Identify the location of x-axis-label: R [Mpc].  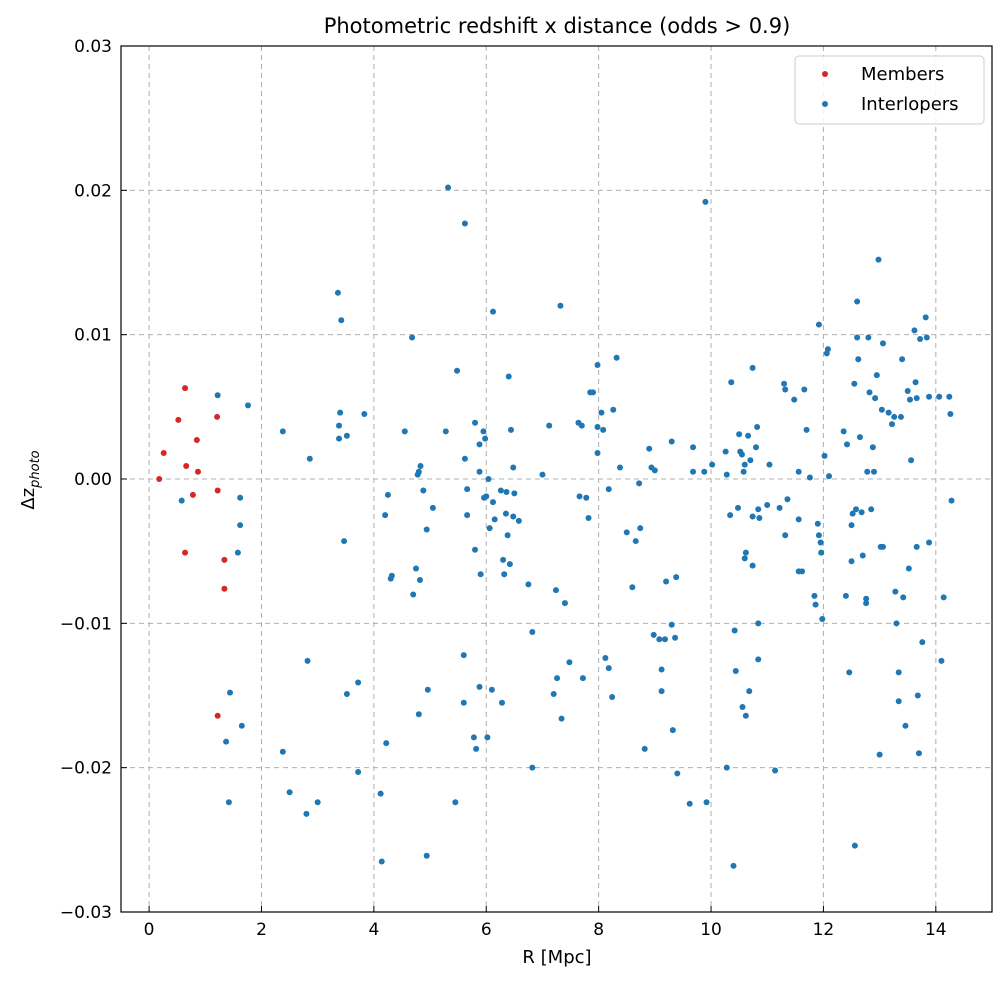
(556, 957).